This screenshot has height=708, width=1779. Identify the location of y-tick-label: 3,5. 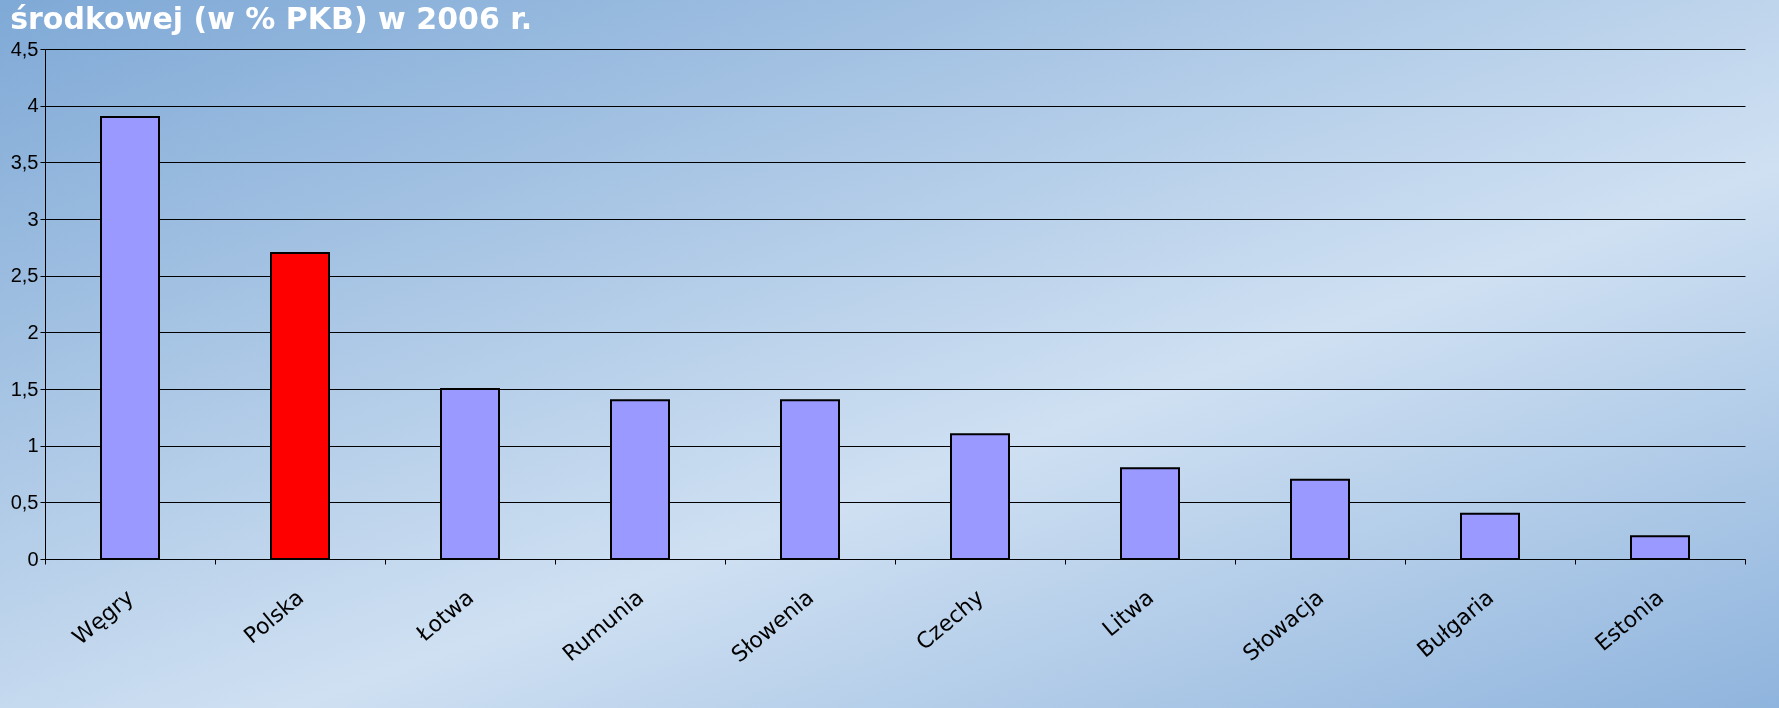
(24, 161).